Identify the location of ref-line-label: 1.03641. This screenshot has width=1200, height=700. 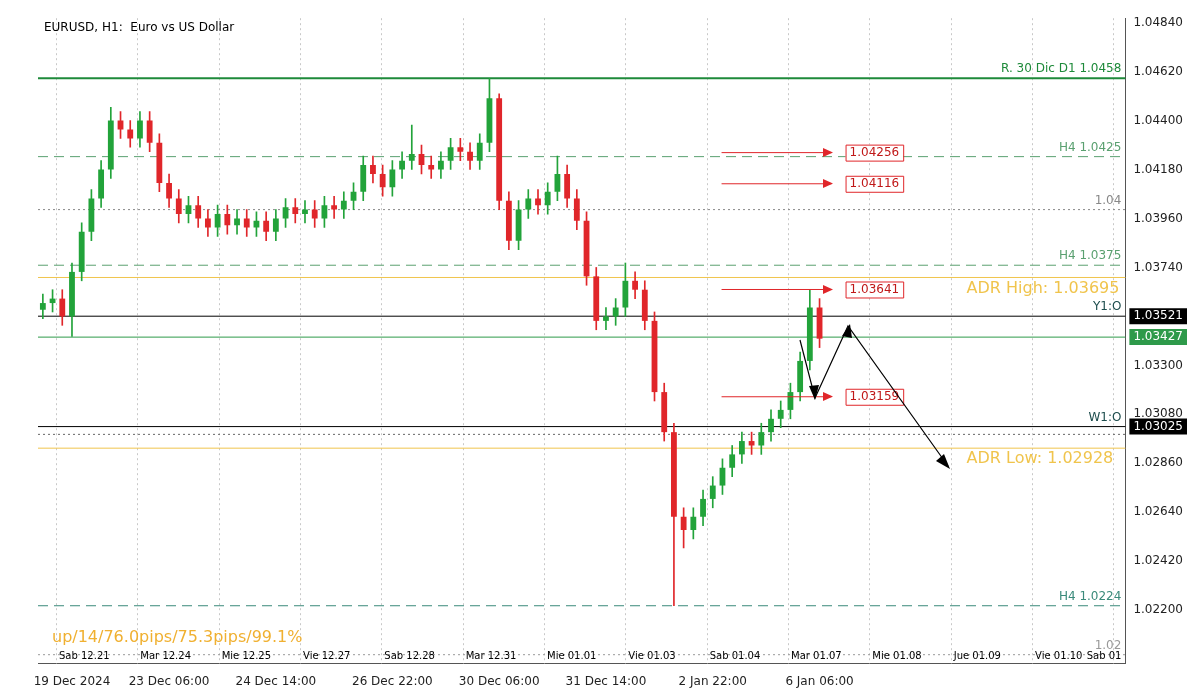
(874, 288).